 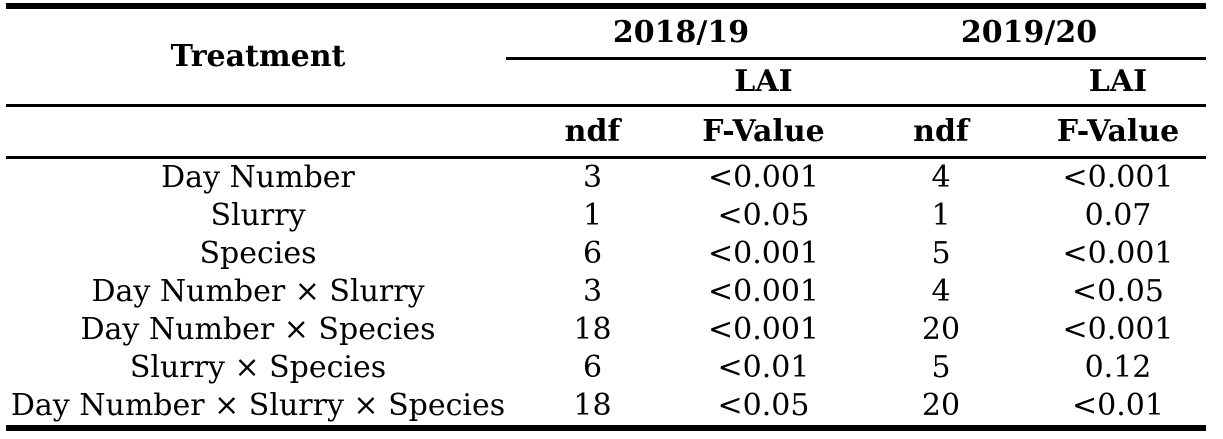 What do you see at coordinates (258, 177) in the screenshot?
I see `treatment-label: Day Number` at bounding box center [258, 177].